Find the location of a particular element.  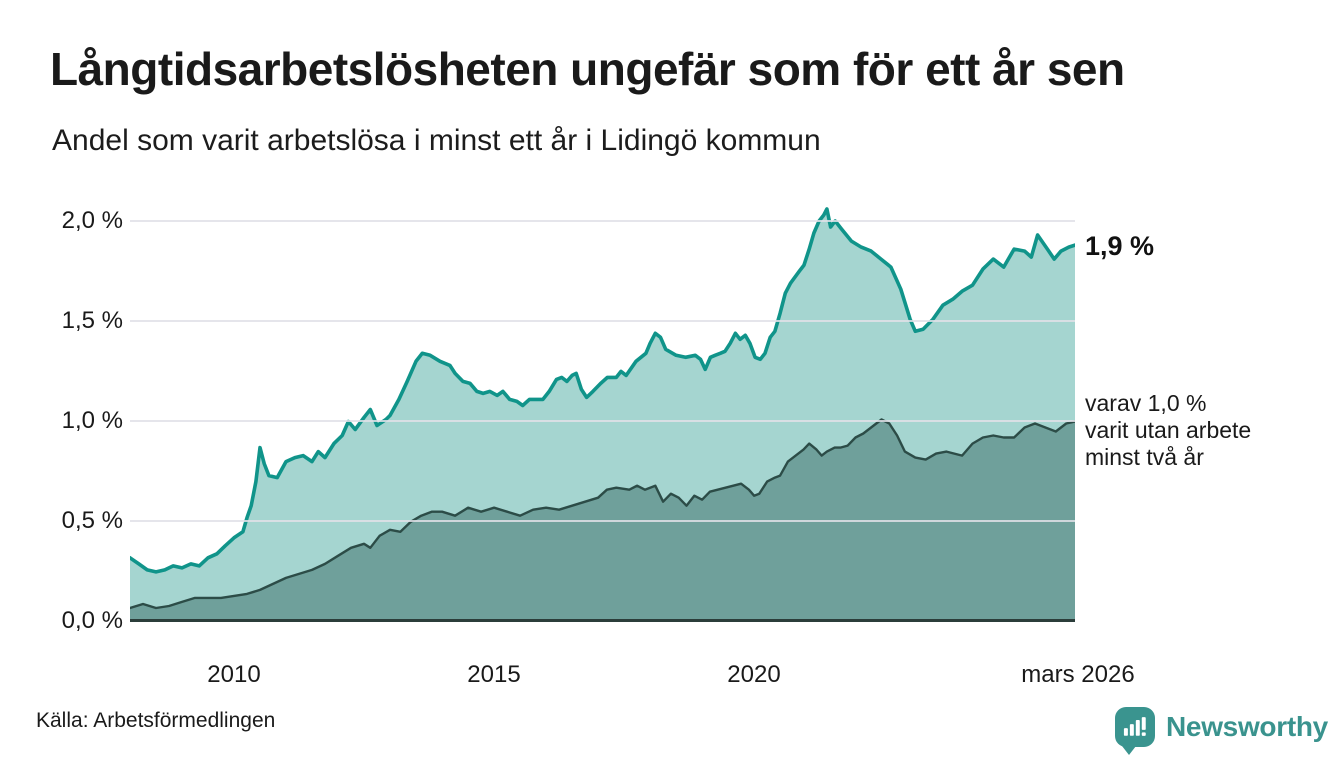

y-tick-1-5: 1,5 % is located at coordinates (92, 320).